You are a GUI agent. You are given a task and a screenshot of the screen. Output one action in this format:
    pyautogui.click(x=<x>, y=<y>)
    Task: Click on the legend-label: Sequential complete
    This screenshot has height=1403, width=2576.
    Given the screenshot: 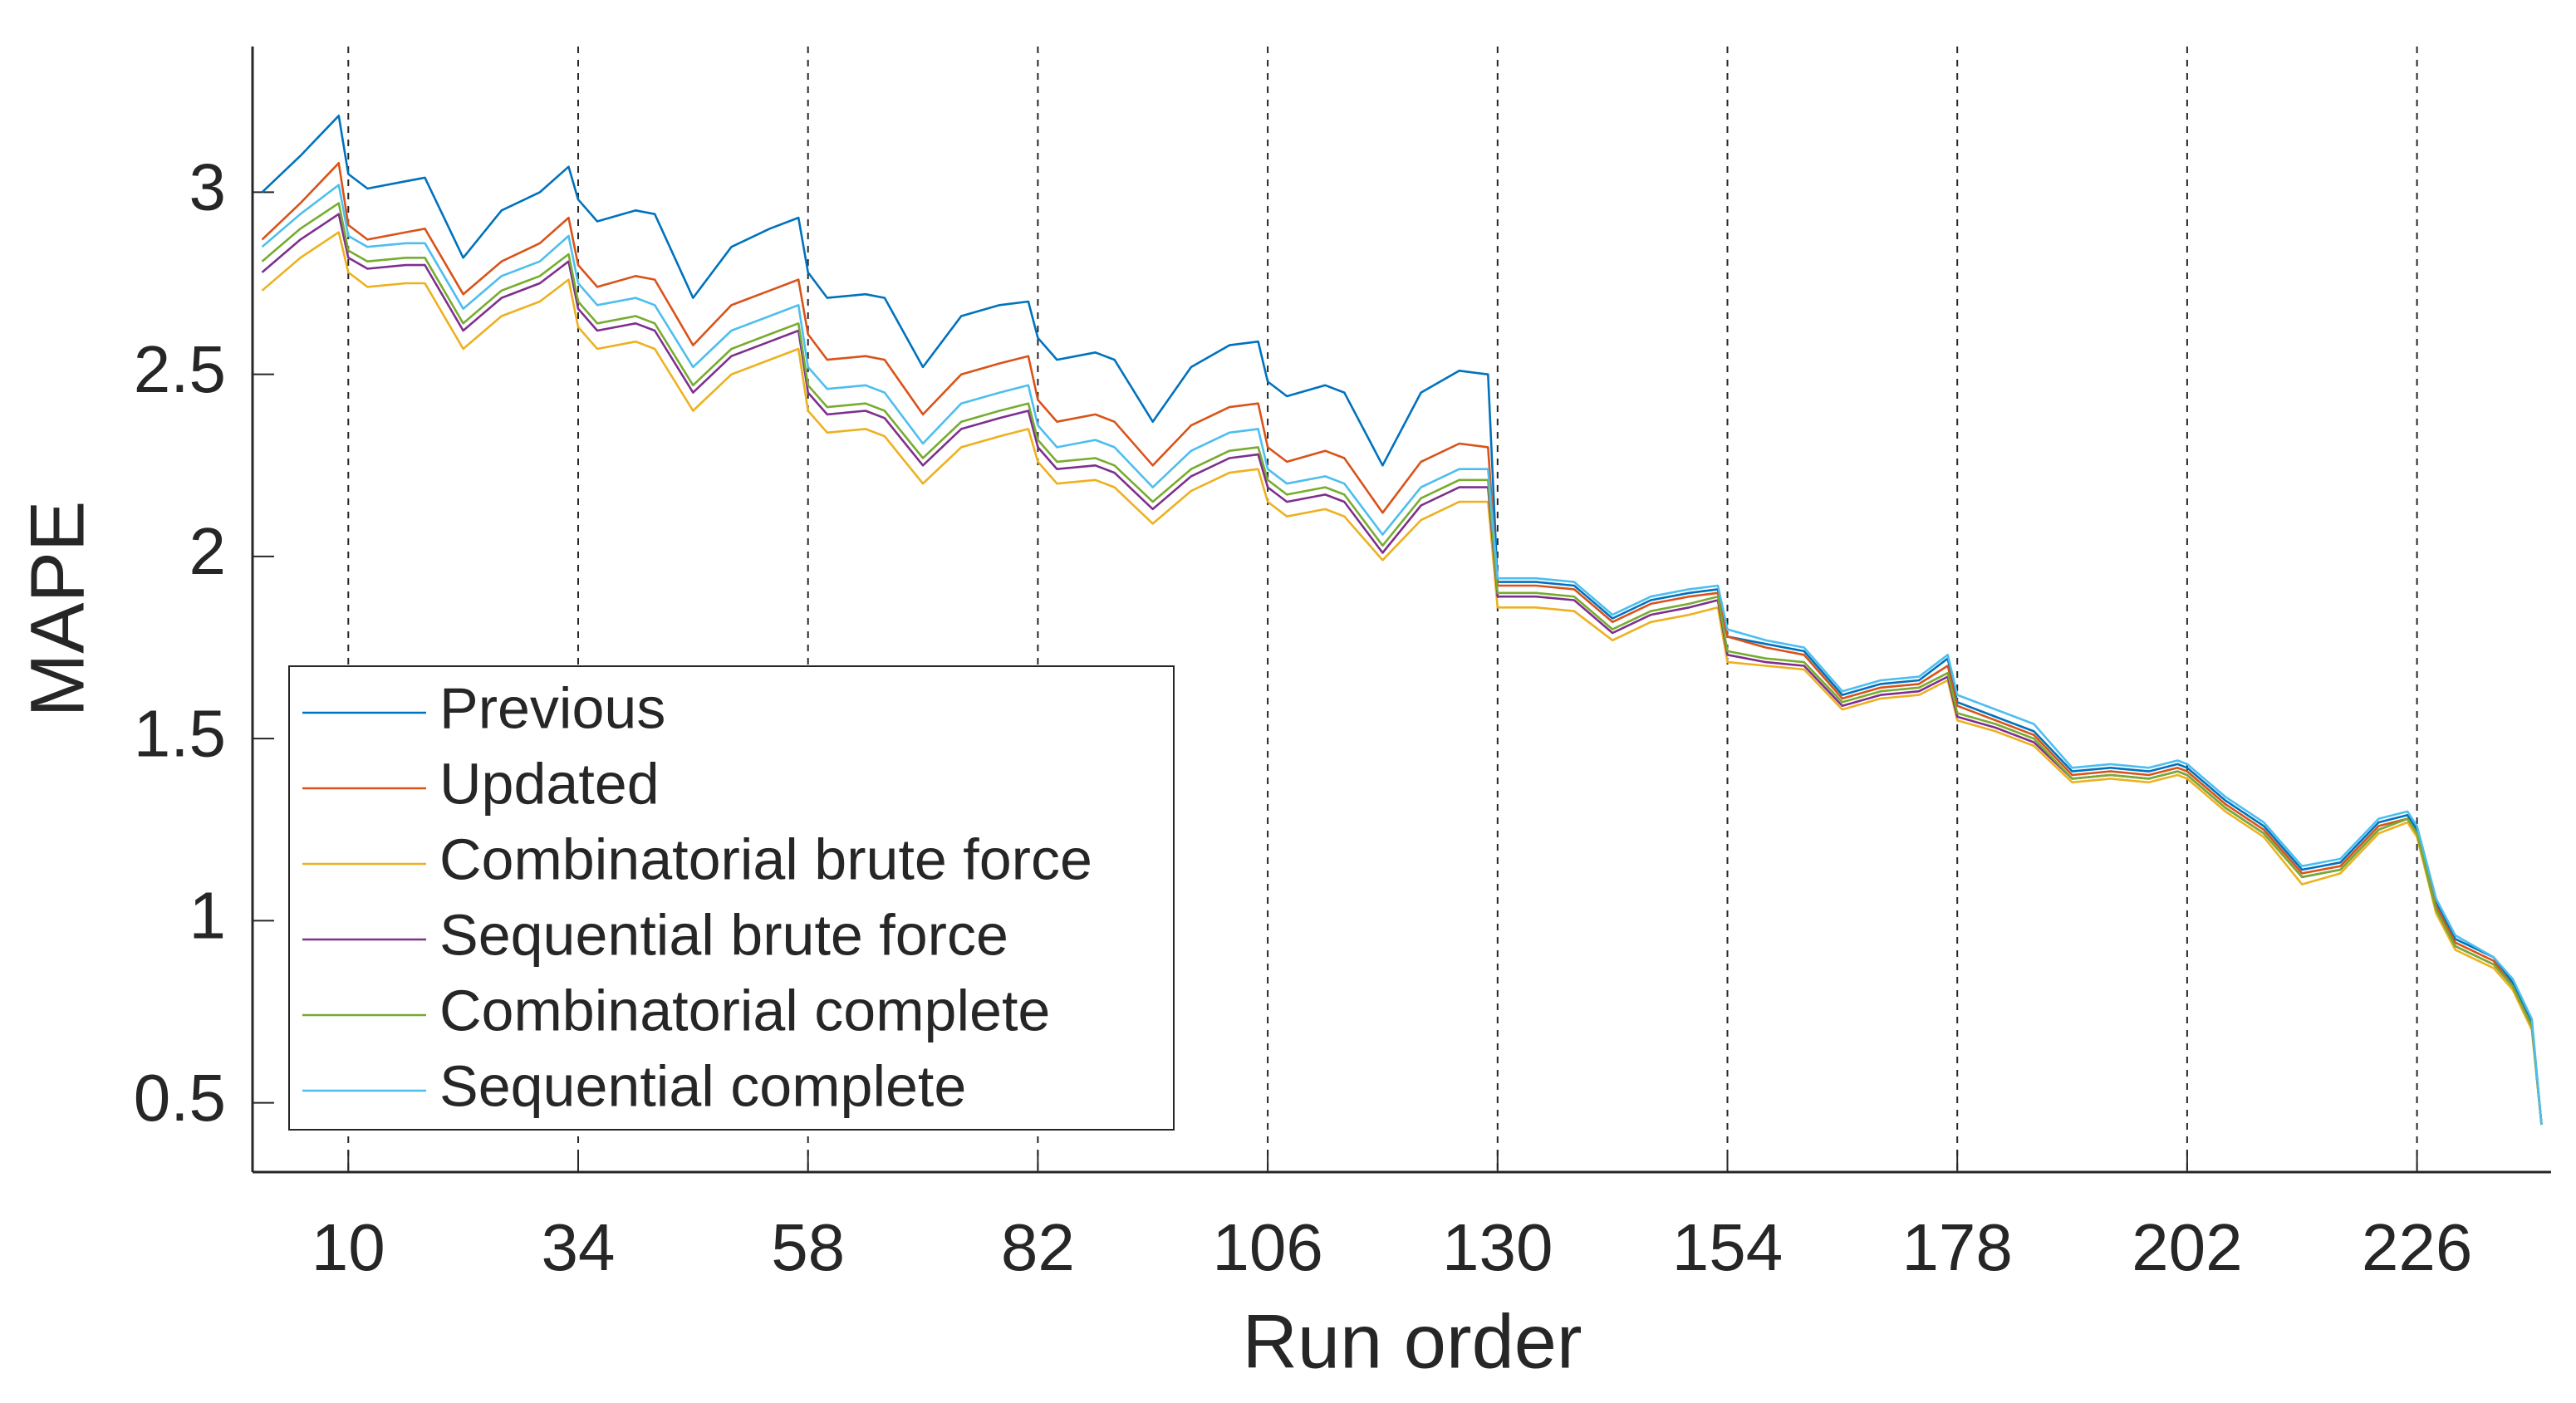 What is the action you would take?
    pyautogui.click(x=702, y=1085)
    